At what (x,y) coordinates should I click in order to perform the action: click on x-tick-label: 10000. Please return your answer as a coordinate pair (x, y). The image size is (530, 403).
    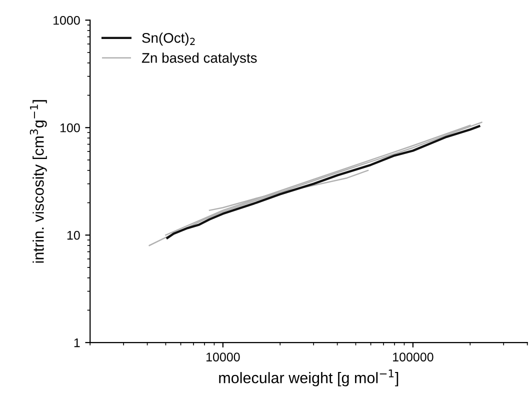
    Looking at the image, I should click on (223, 357).